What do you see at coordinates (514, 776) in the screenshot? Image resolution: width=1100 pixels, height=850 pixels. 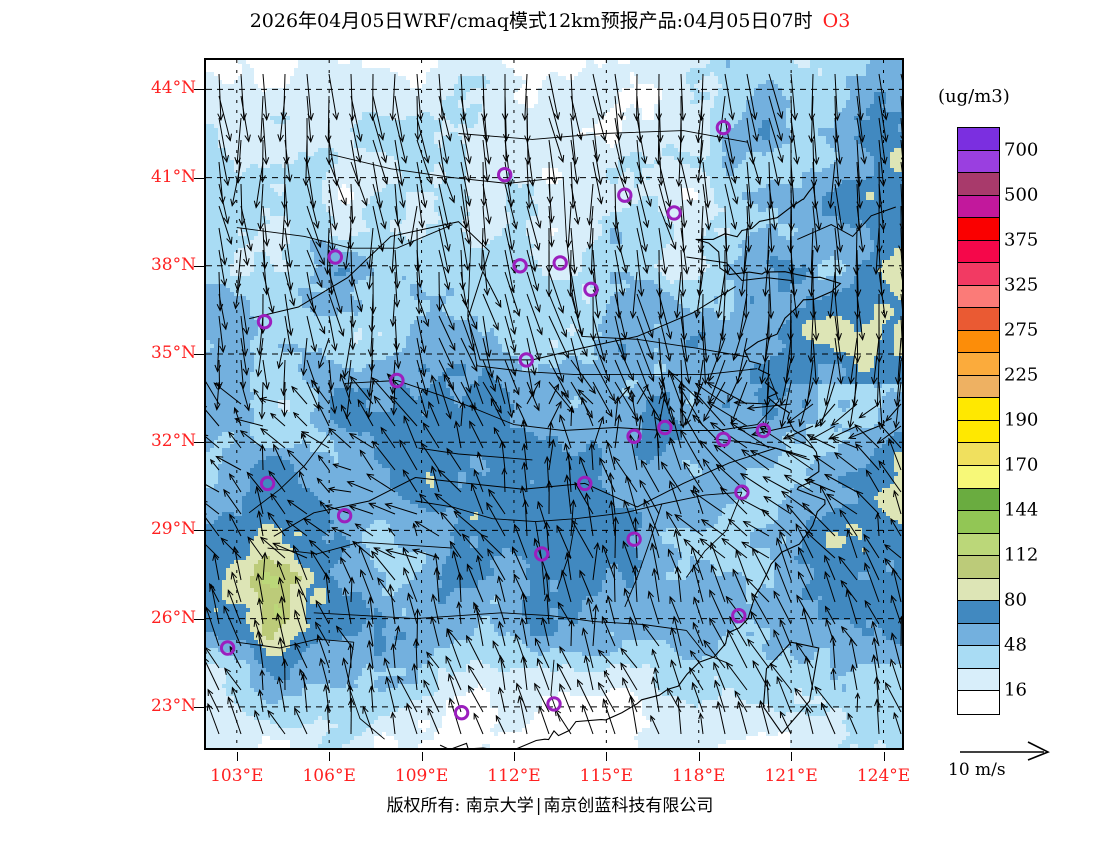 I see `longitude-tick-label: 112°E` at bounding box center [514, 776].